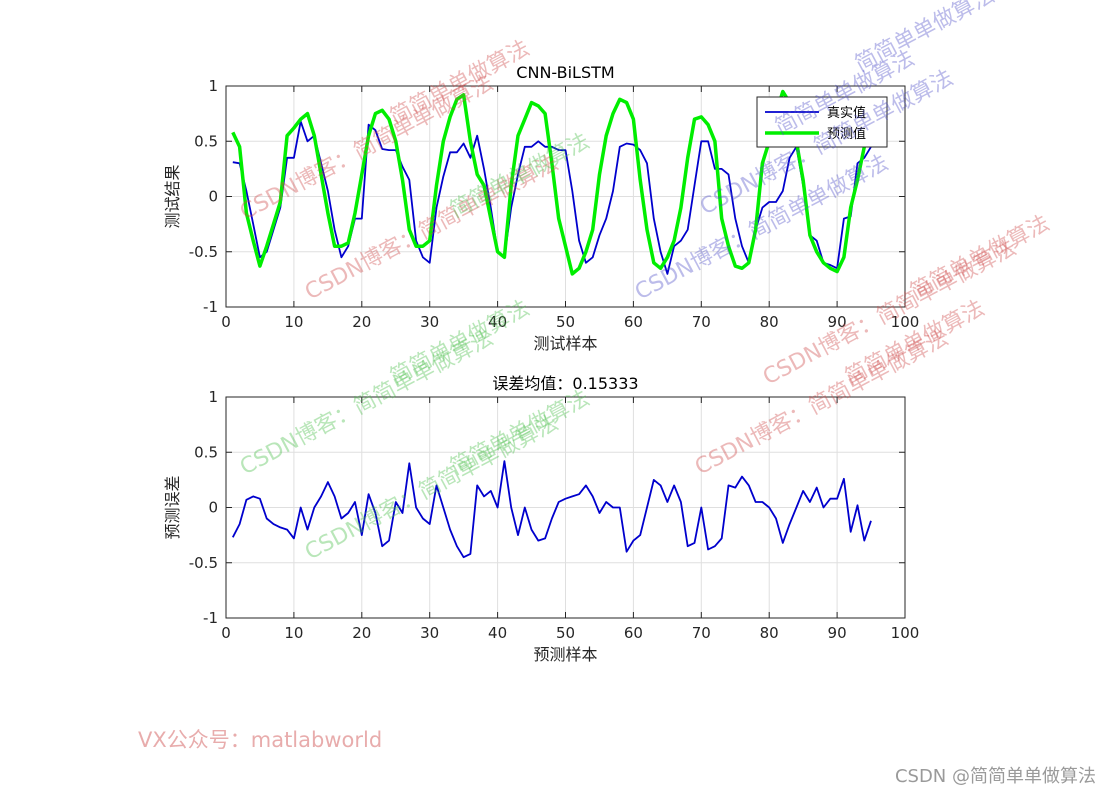 This screenshot has height=797, width=1102. Describe the element at coordinates (565, 72) in the screenshot. I see `chart-title: CNN-BiLSTM` at that location.